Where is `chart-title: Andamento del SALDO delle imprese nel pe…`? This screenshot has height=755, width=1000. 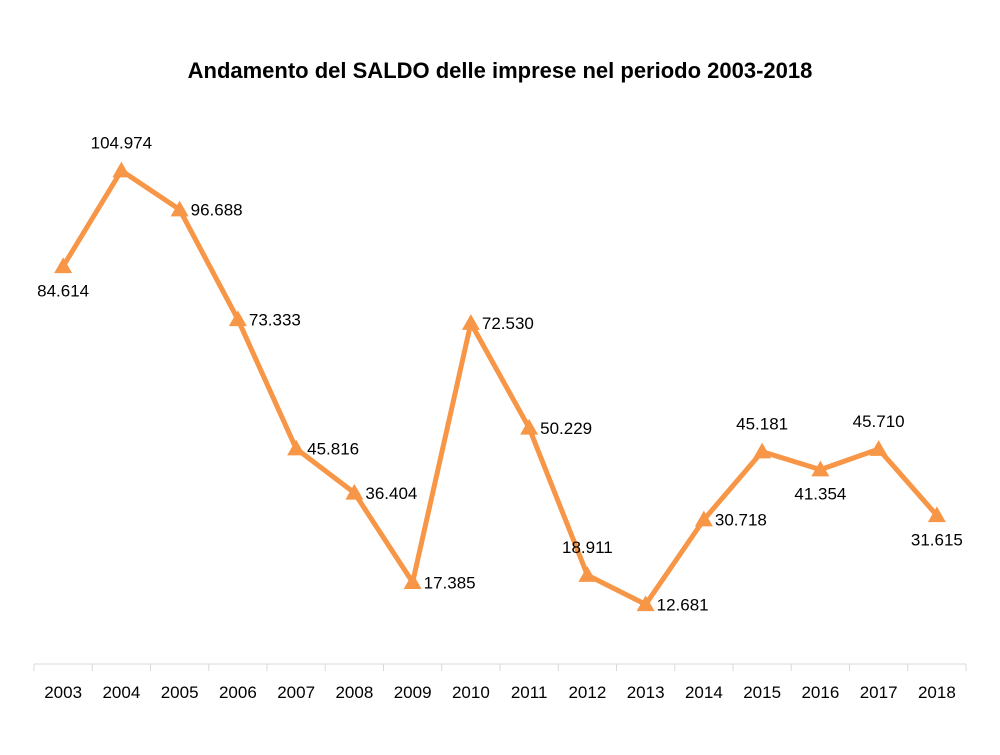 chart-title: Andamento del SALDO delle imprese nel pe… is located at coordinates (500, 70).